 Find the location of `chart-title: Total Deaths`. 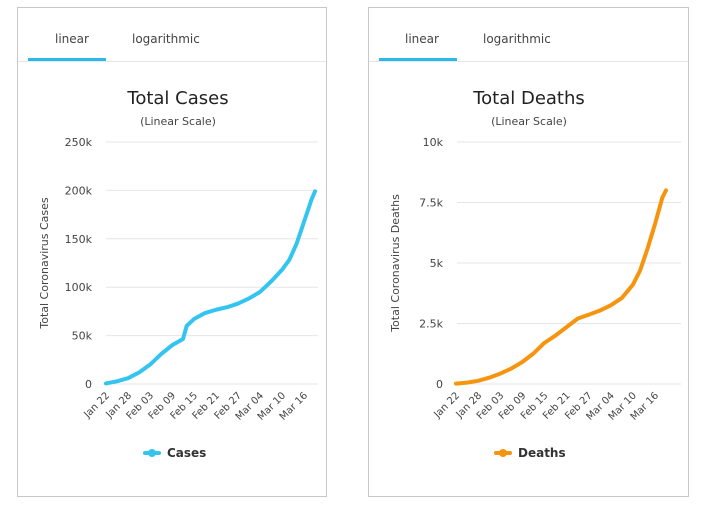

chart-title: Total Deaths is located at coordinates (528, 98).